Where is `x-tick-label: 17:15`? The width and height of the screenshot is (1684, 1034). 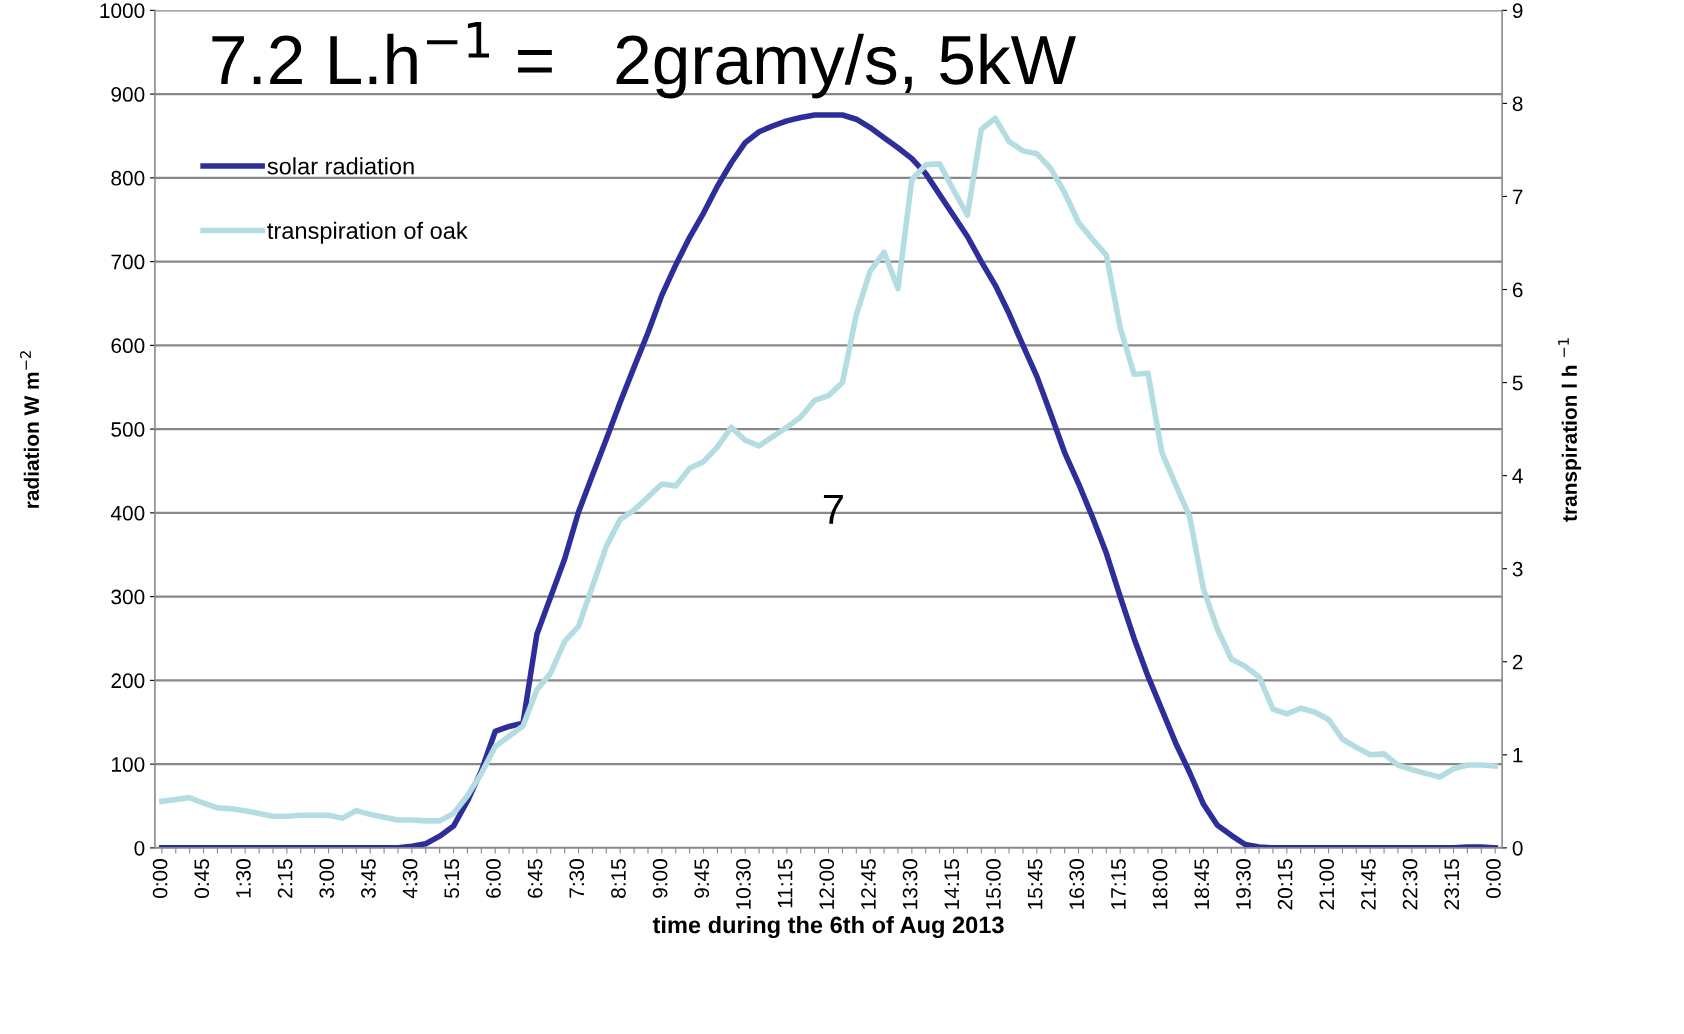 x-tick-label: 17:15 is located at coordinates (1118, 884).